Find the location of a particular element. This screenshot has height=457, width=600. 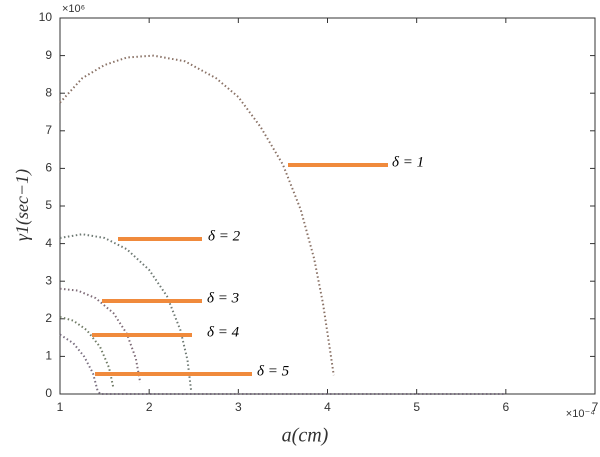

x-tick-label: 6 is located at coordinates (505, 407).